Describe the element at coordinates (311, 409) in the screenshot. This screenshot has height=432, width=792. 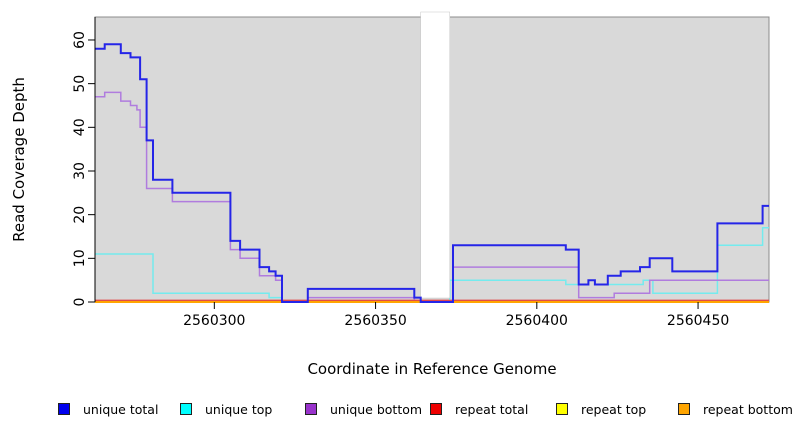
I see `legend-swatch-unique-bottom` at that location.